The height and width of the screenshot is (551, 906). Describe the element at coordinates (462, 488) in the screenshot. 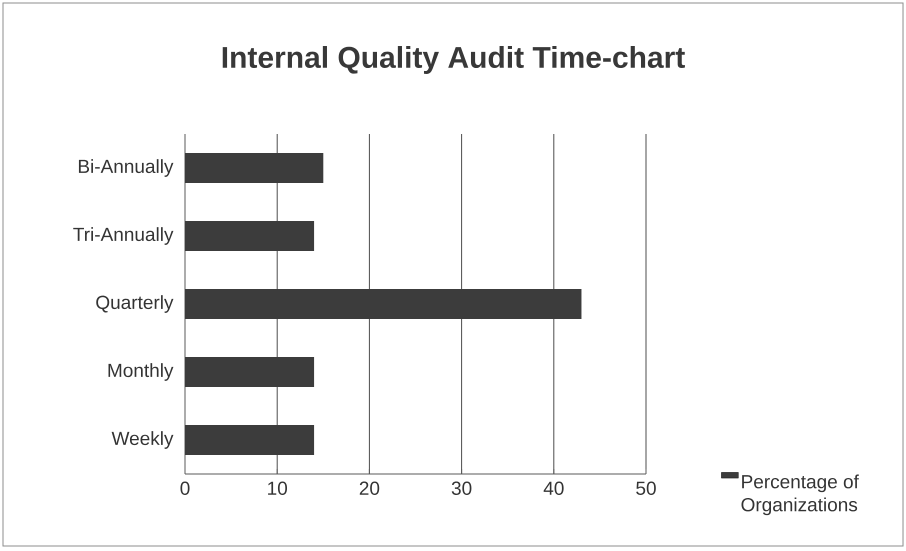

I see `x-tick-label: 30` at that location.